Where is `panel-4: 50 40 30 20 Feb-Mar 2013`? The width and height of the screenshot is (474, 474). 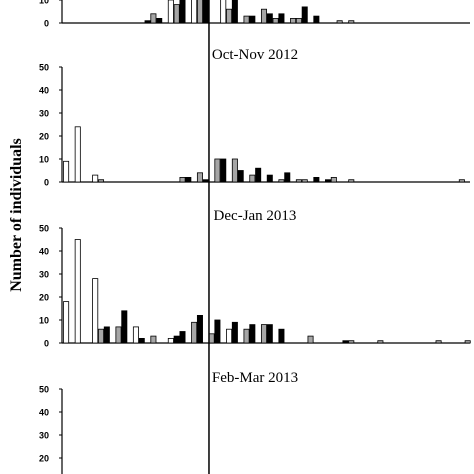
panel-4: 50 40 30 20 Feb-Mar 2013 is located at coordinates (168, 422).